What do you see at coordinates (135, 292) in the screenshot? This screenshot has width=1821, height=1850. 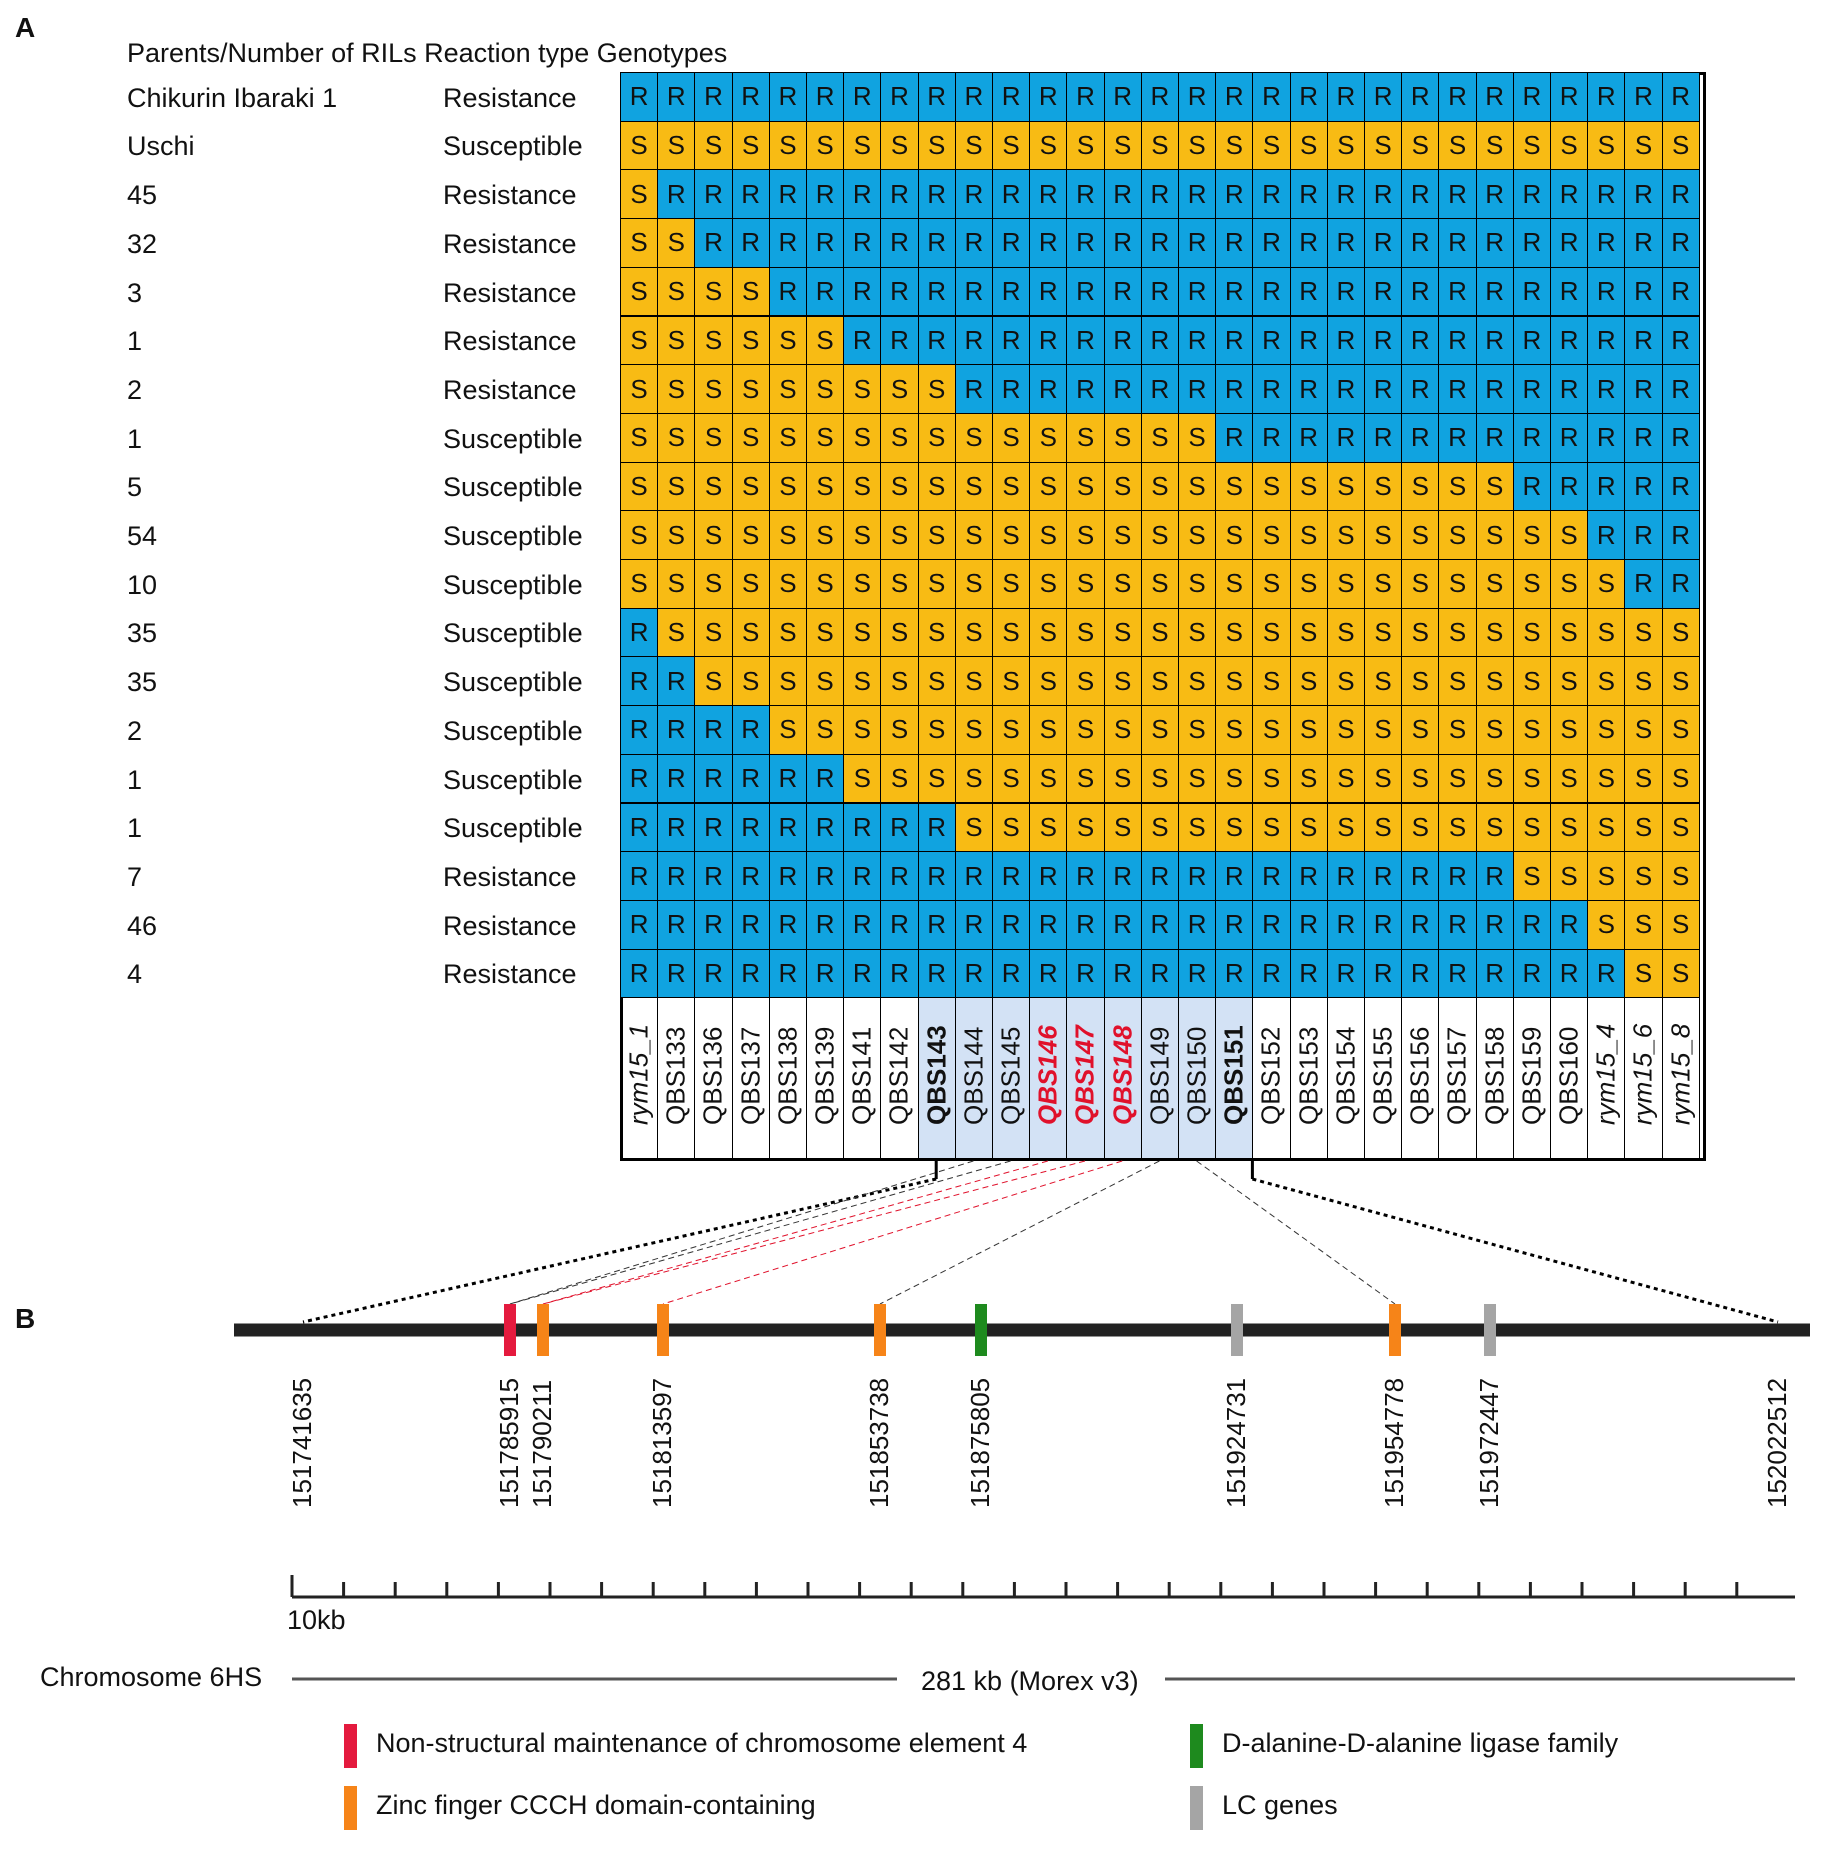 I see `row-count-label: 3` at bounding box center [135, 292].